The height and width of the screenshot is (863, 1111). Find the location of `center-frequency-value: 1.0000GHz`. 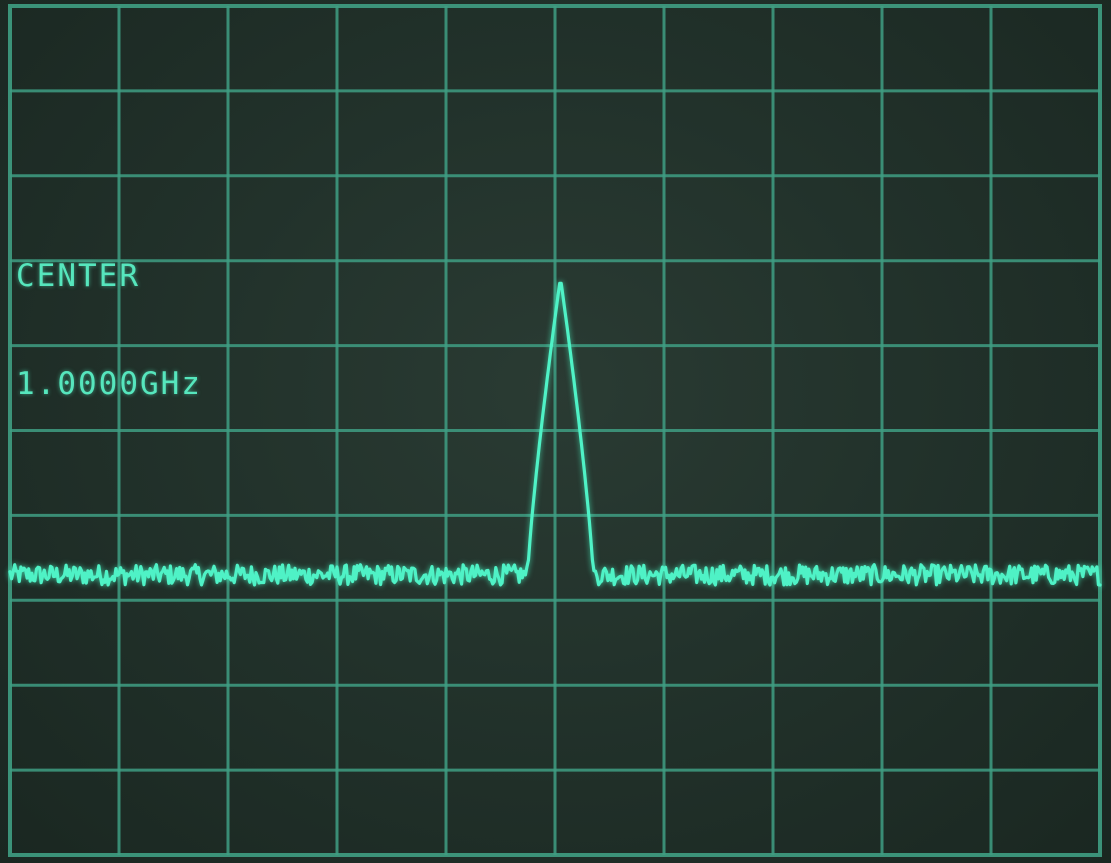

center-frequency-value: 1.0000GHz is located at coordinates (109, 384).